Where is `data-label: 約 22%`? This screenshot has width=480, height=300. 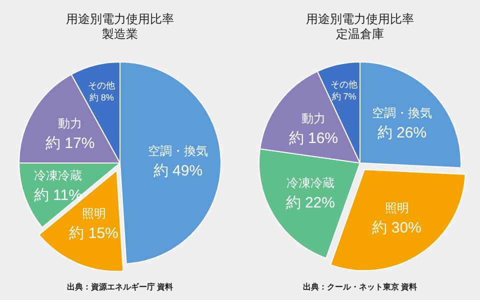
data-label: 約 22% is located at coordinates (310, 203).